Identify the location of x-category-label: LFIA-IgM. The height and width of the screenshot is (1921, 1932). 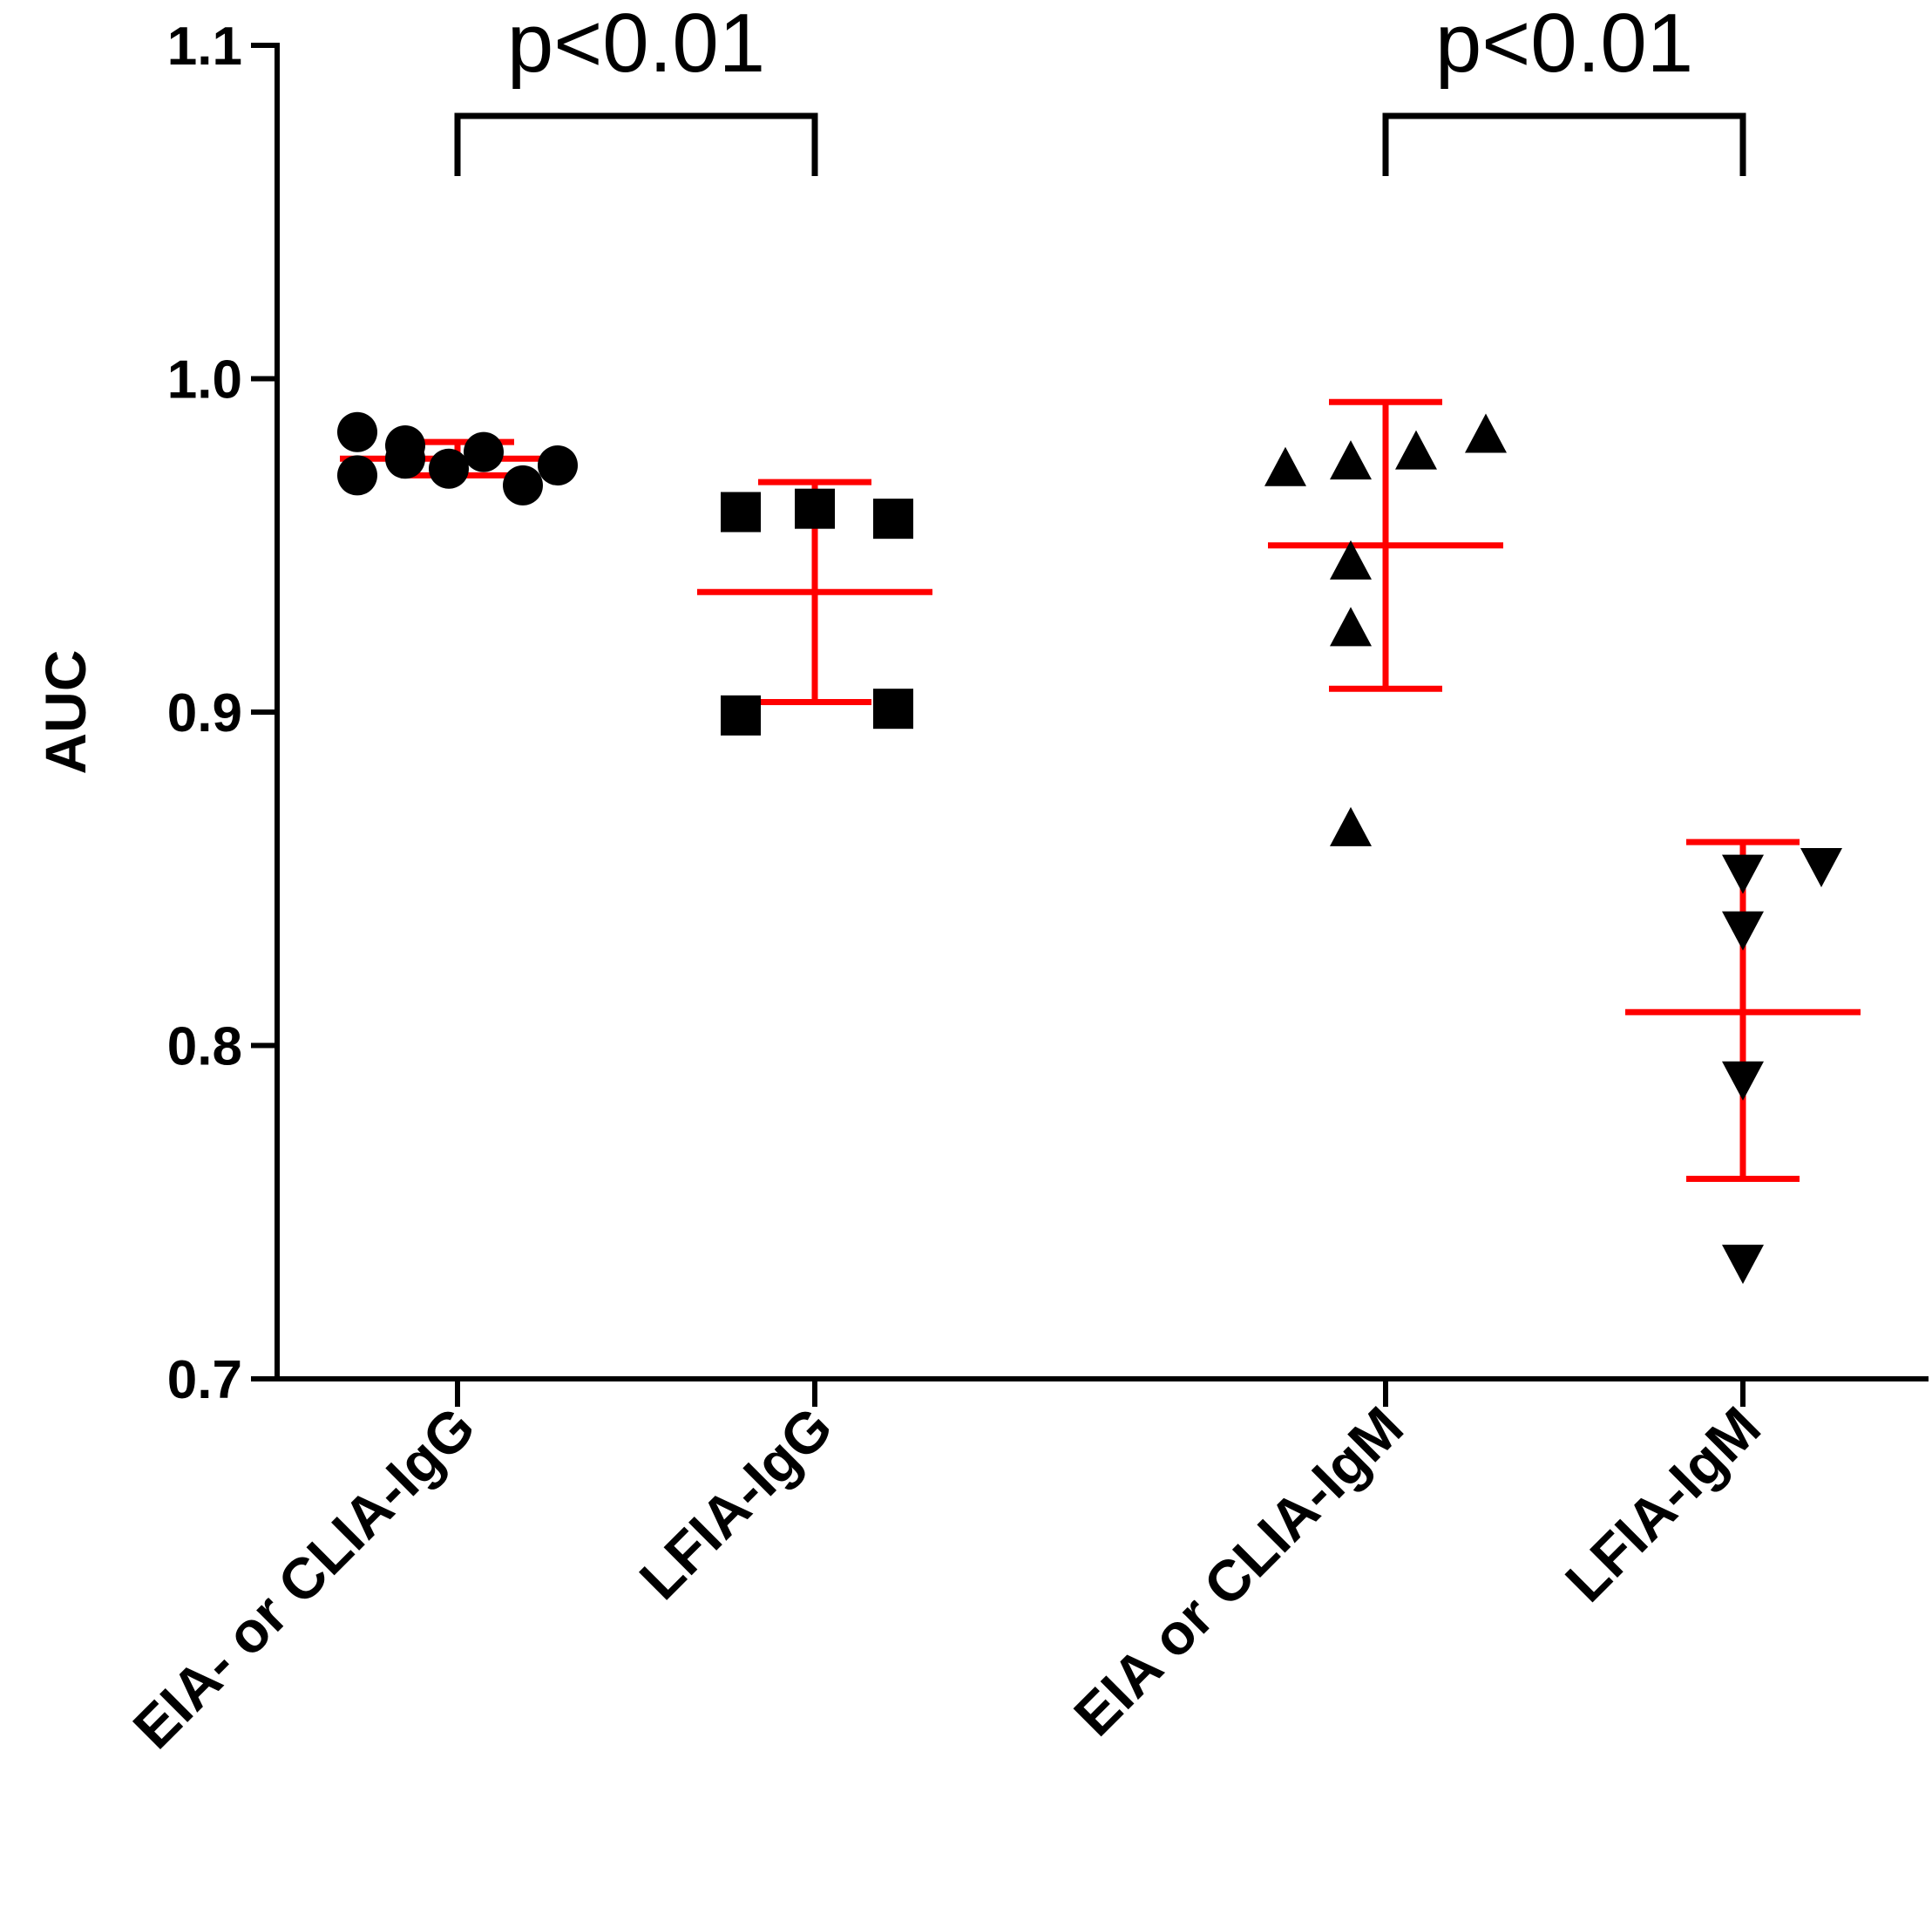
(1663, 1504).